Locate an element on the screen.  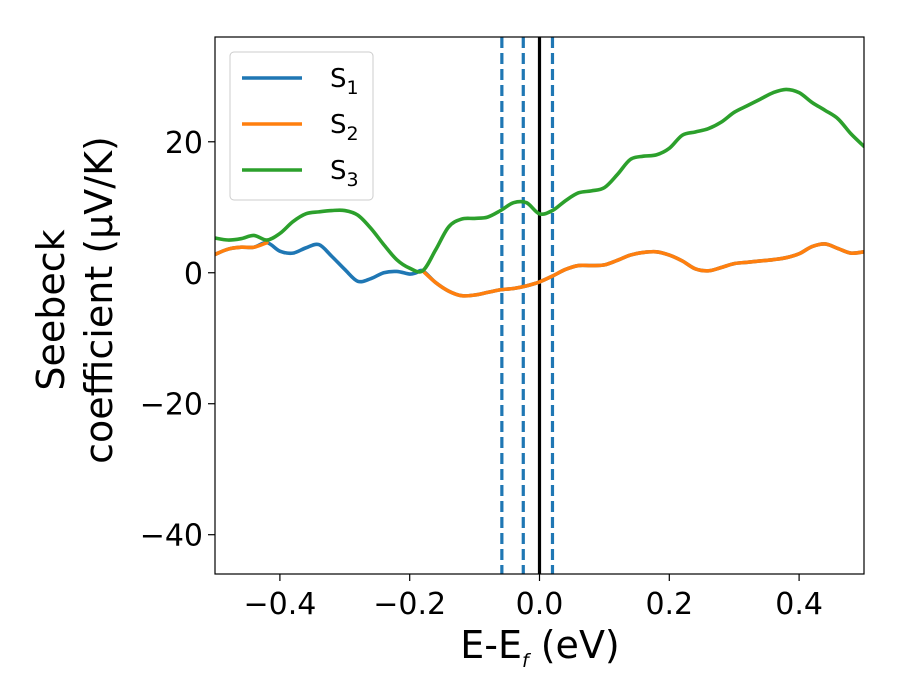
legend-label: S3 is located at coordinates (344, 173).